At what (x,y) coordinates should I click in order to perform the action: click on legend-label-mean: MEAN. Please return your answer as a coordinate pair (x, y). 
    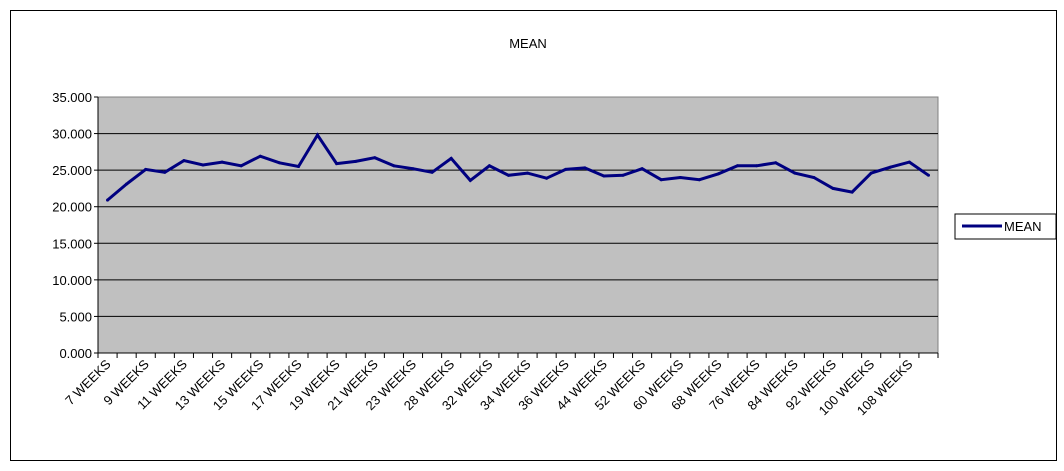
    Looking at the image, I should click on (1023, 226).